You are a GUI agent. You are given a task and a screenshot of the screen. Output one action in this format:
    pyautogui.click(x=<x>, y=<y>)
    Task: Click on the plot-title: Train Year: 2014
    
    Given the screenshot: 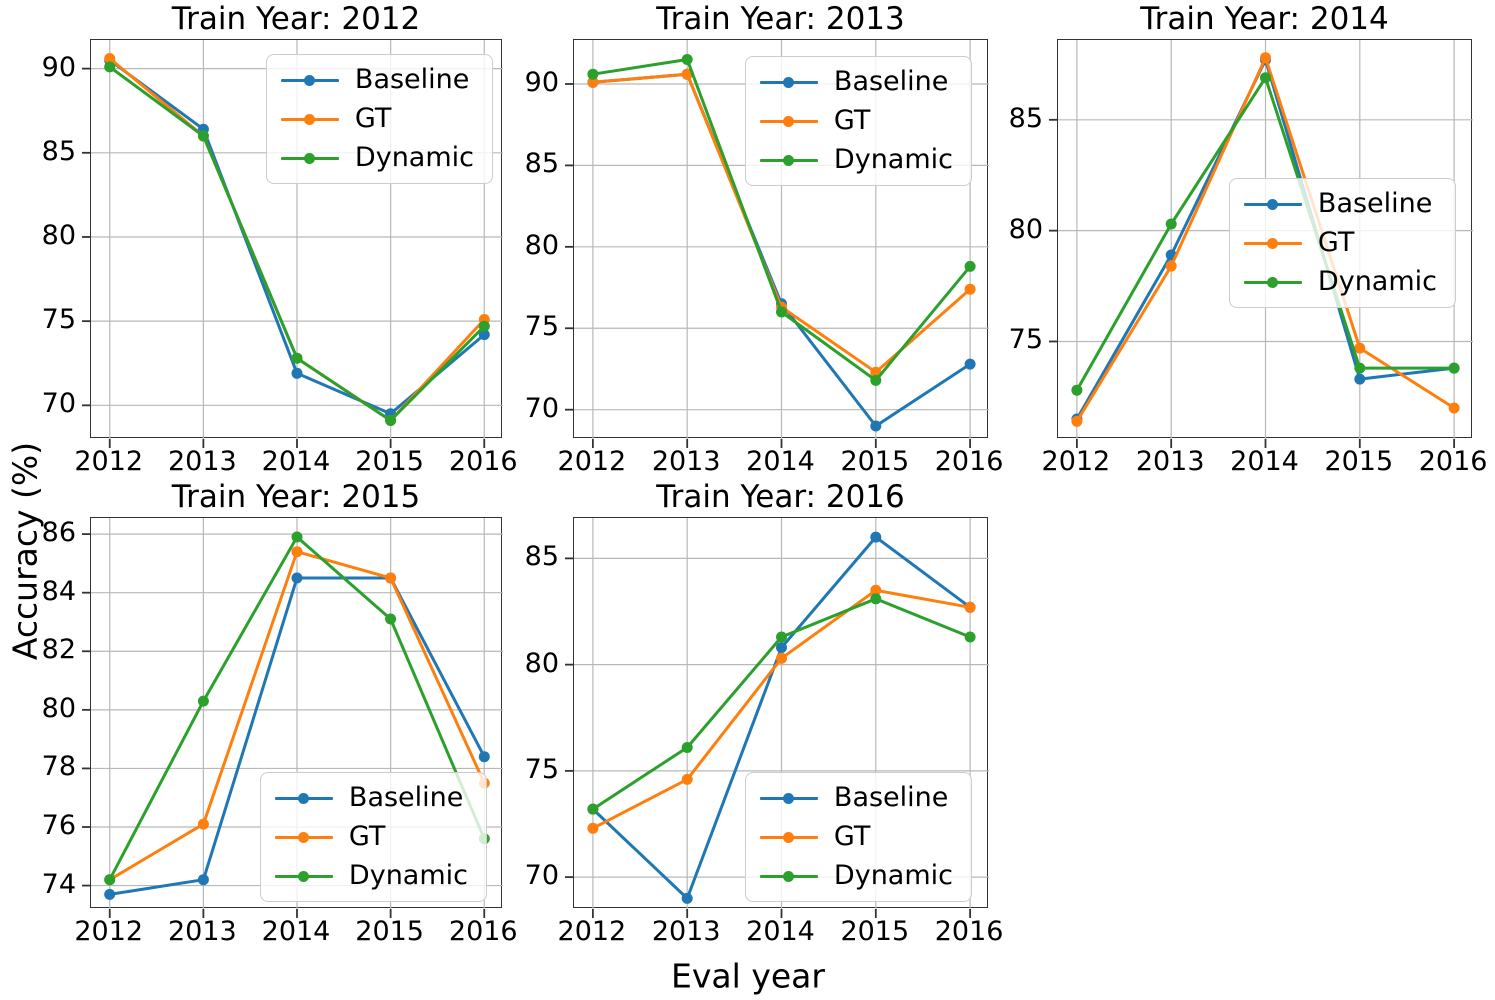 What is the action you would take?
    pyautogui.click(x=1264, y=19)
    